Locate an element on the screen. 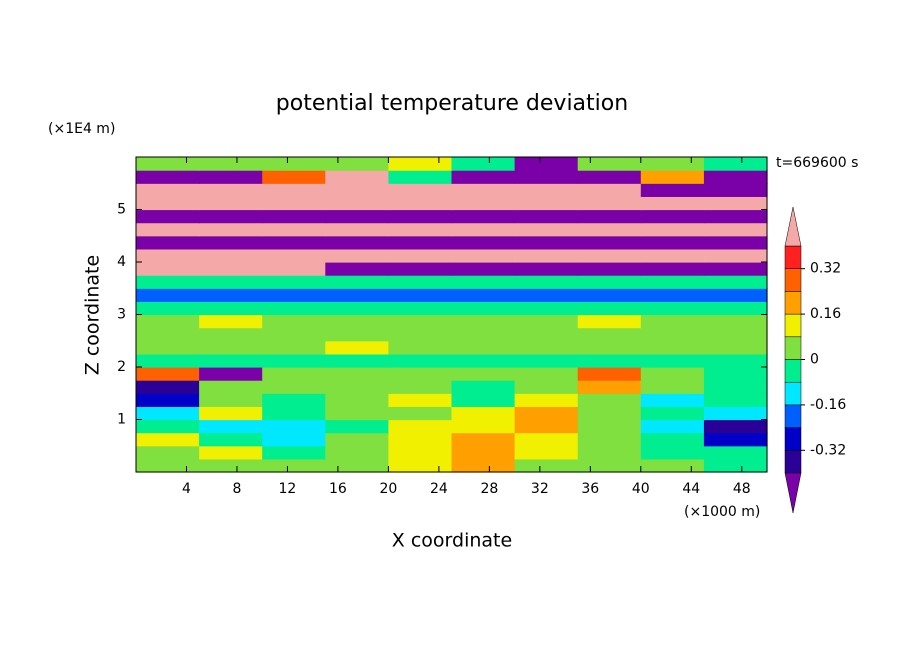 Image resolution: width=904 pixels, height=654 pixels. y-axis-label: Z coordinate is located at coordinates (93, 315).